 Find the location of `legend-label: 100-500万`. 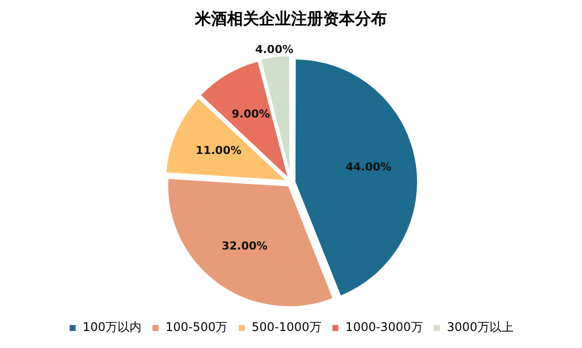

legend-label: 100-500万 is located at coordinates (197, 327).